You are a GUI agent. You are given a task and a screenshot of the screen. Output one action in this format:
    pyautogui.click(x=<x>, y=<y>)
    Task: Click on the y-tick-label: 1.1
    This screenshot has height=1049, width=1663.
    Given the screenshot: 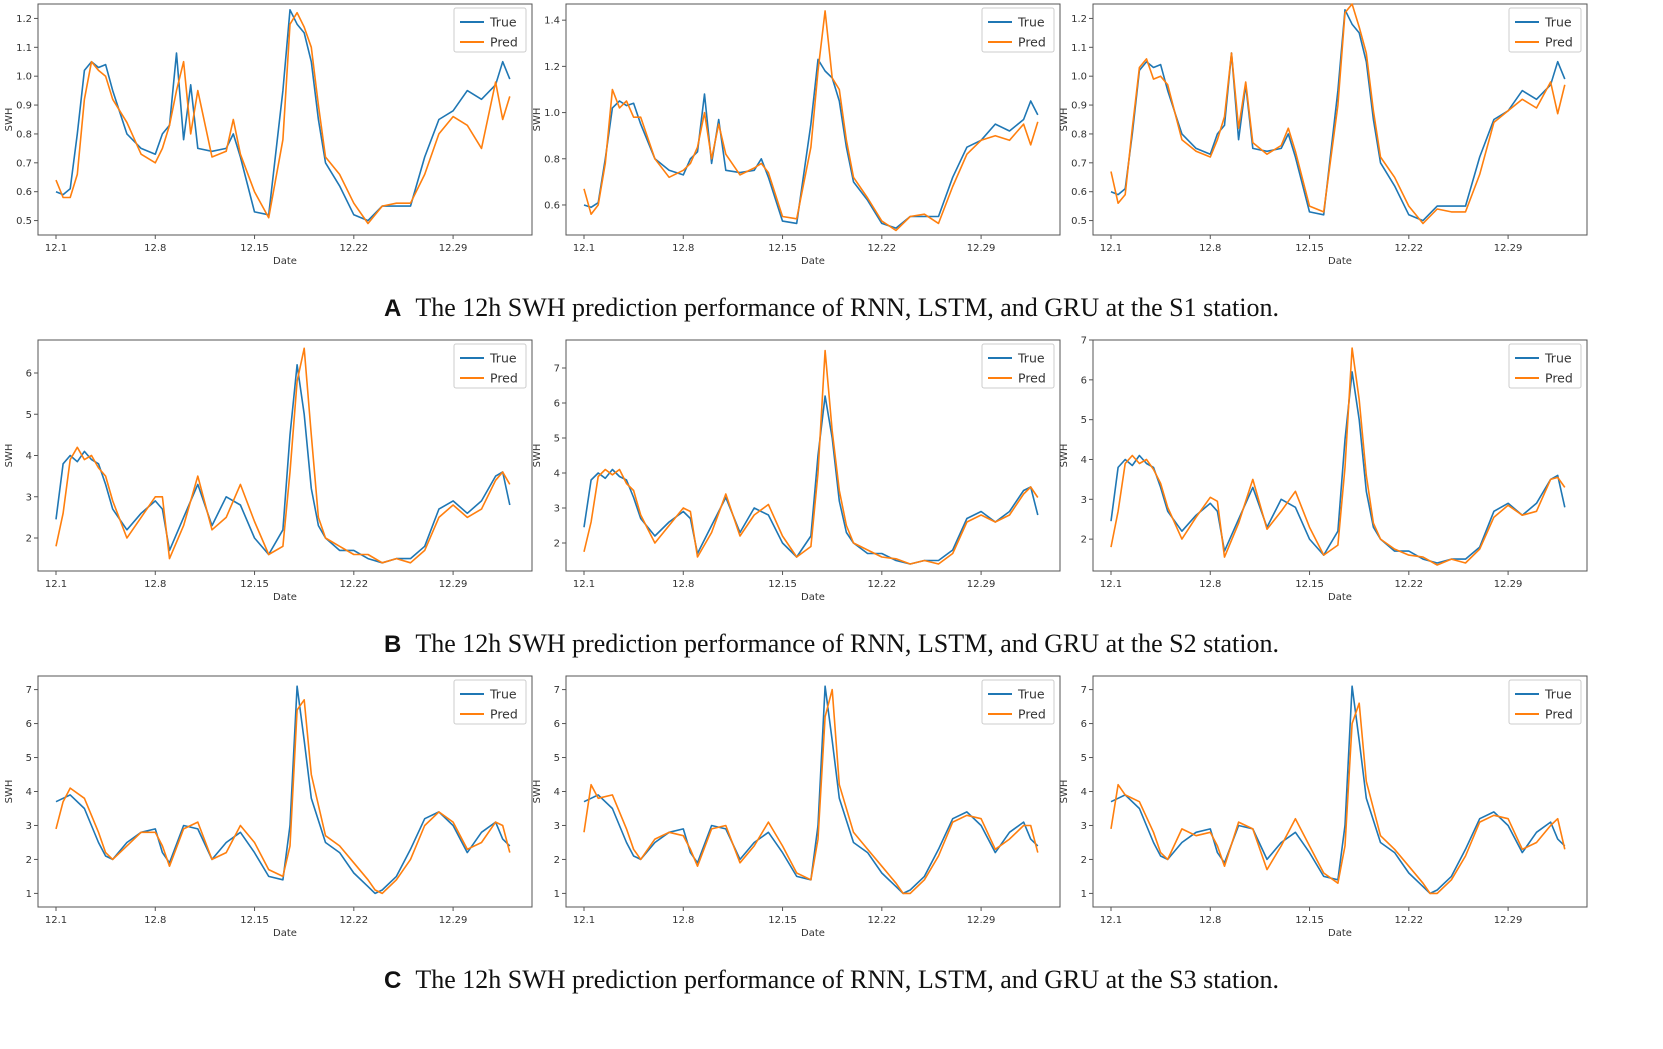 What is the action you would take?
    pyautogui.click(x=24, y=48)
    